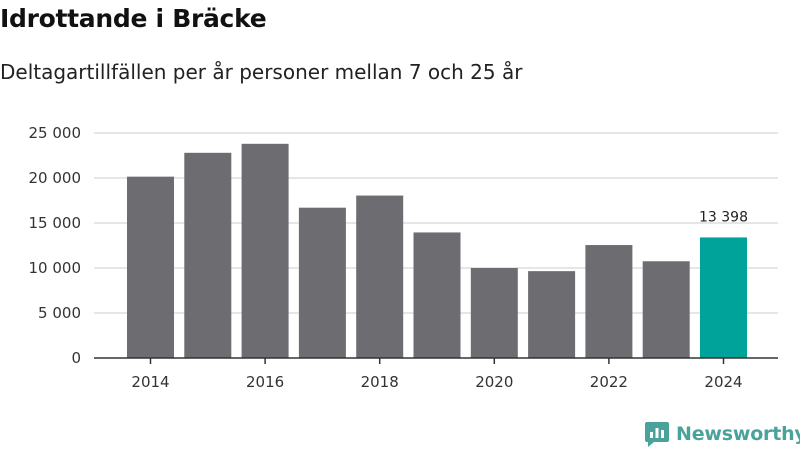  What do you see at coordinates (265, 250) in the screenshot?
I see `bar-2016` at bounding box center [265, 250].